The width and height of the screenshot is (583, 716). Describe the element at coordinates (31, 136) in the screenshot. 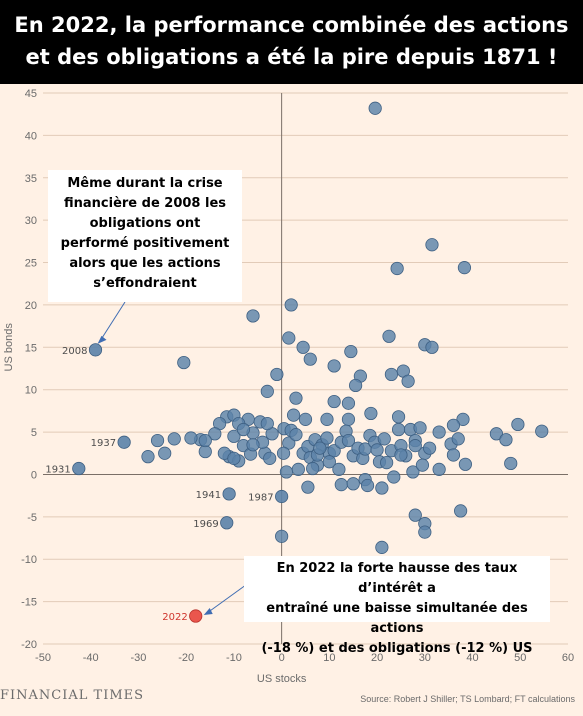

I see `y-tick-label: 40` at that location.